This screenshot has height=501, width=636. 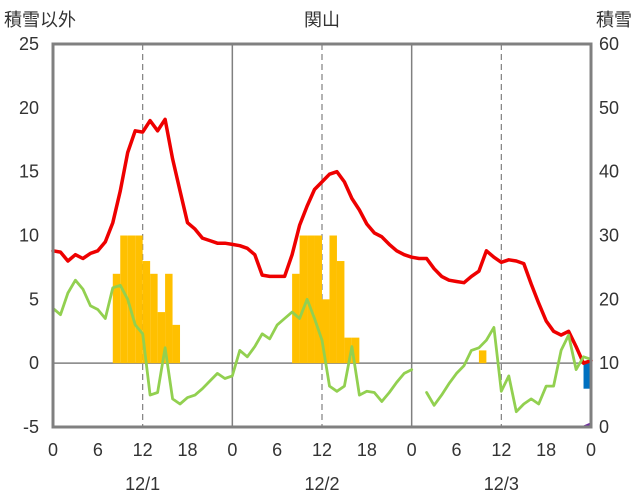 What do you see at coordinates (29, 108) in the screenshot?
I see `y-left-tick-label: 20` at bounding box center [29, 108].